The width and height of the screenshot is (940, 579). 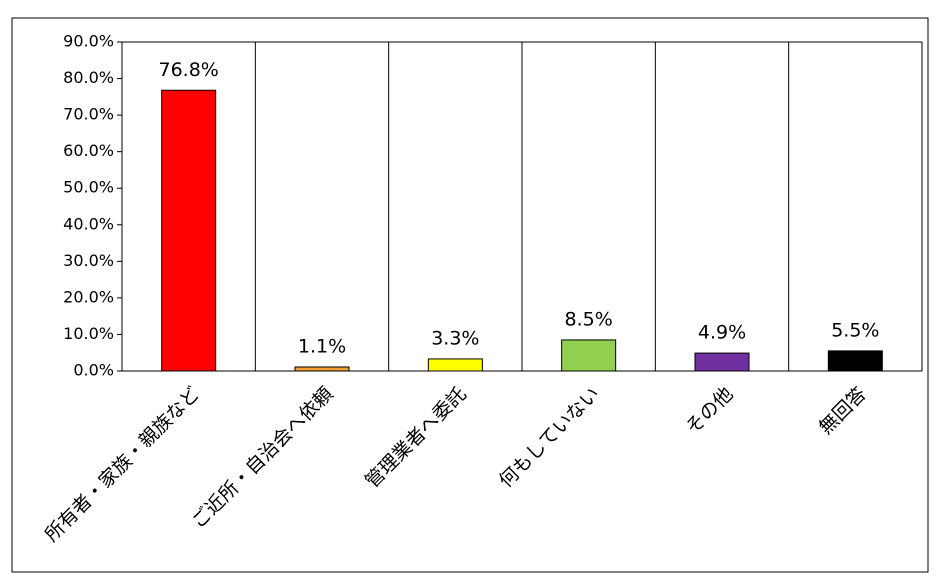 I want to click on data-label: 1.1%, so click(x=322, y=346).